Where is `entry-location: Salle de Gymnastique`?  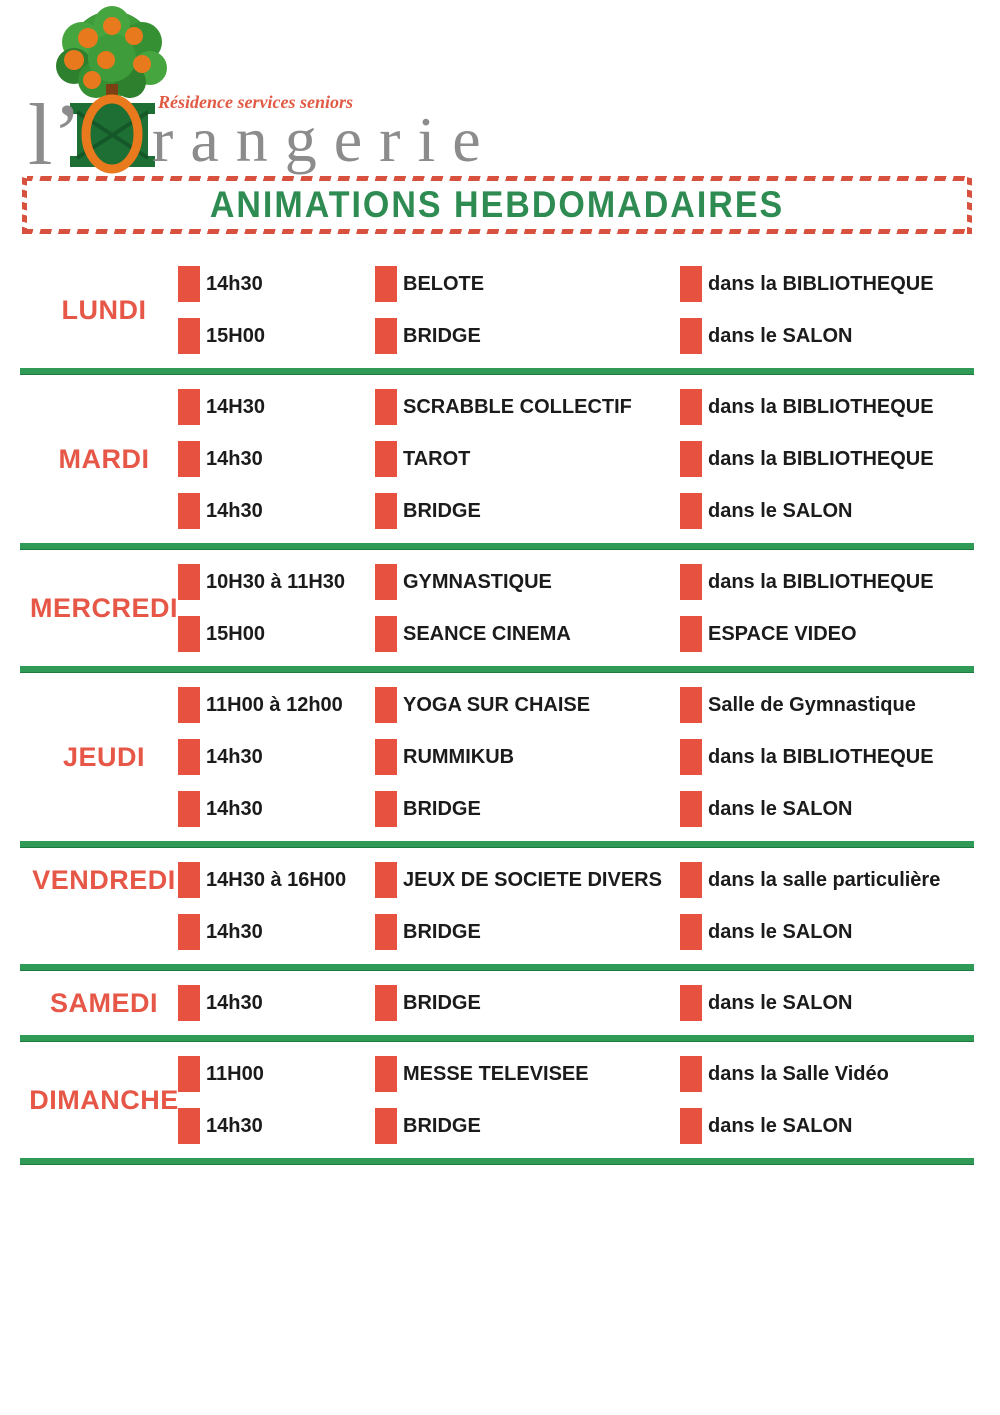
entry-location: Salle de Gymnastique is located at coordinates (812, 704).